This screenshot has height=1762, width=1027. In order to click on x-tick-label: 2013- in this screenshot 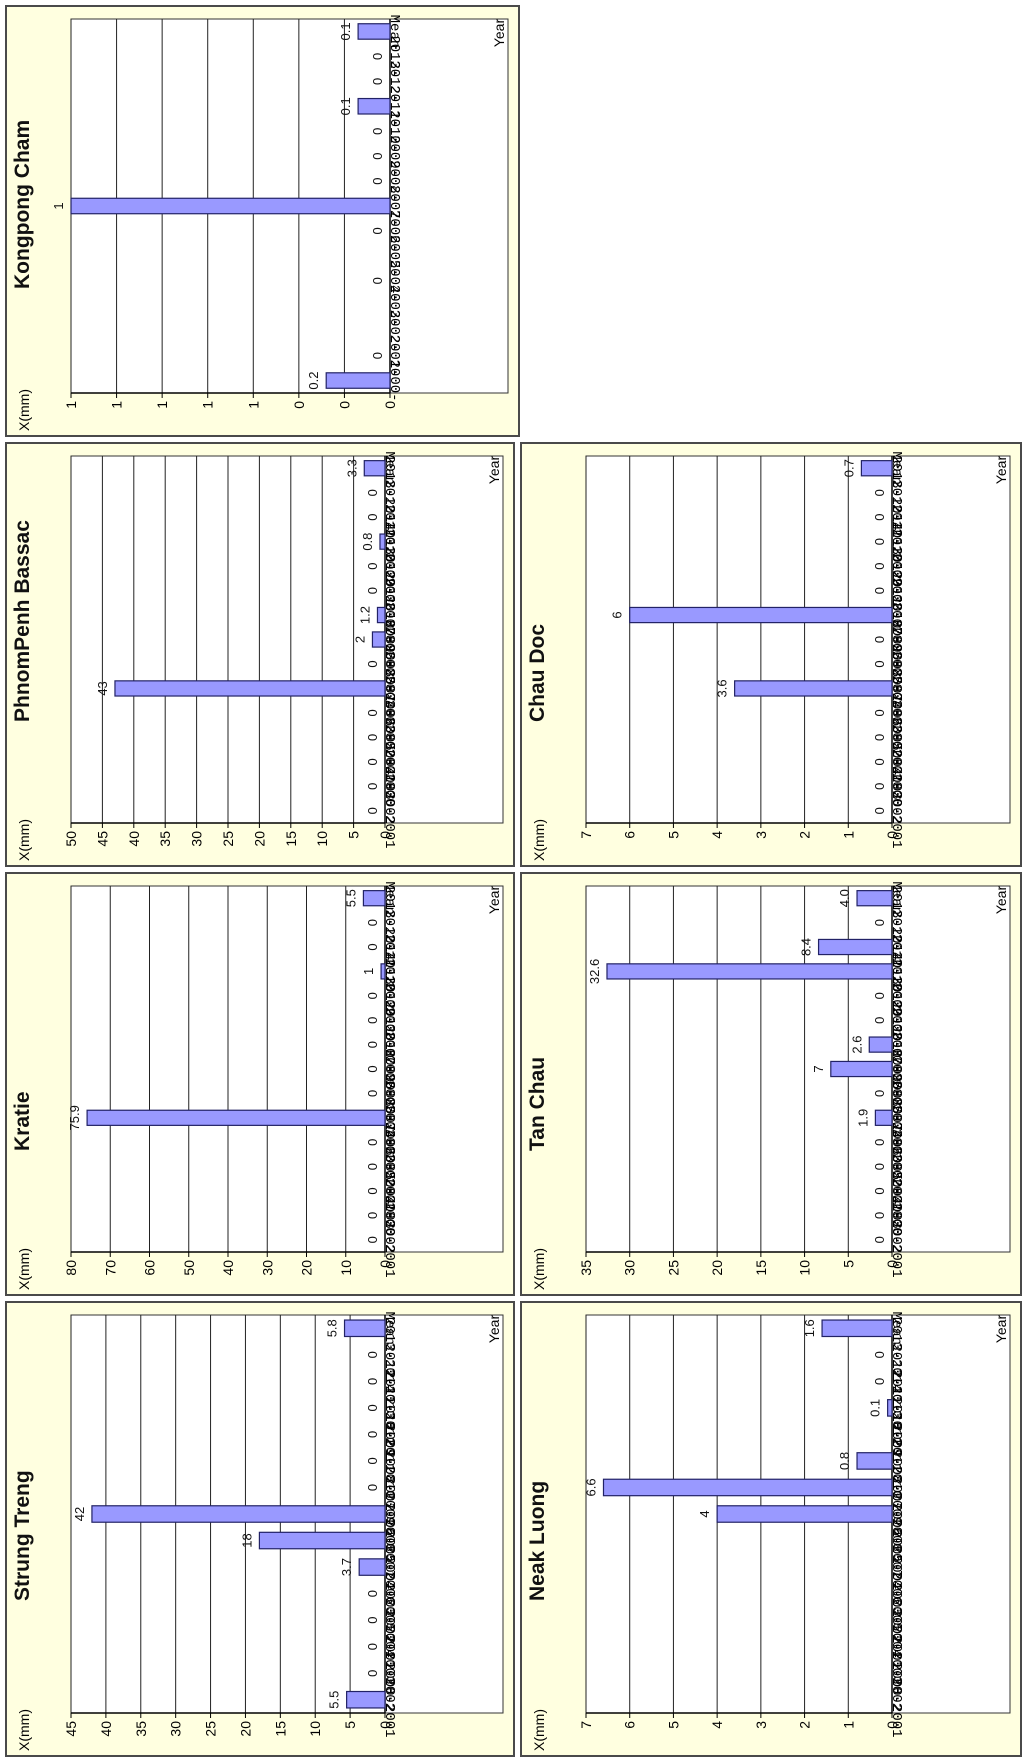, I will do `click(394, 56)`.